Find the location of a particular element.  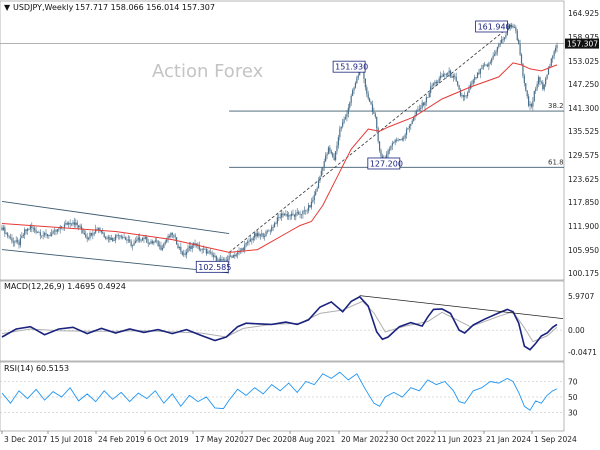

price-annotation-label: 161.940 is located at coordinates (494, 26).